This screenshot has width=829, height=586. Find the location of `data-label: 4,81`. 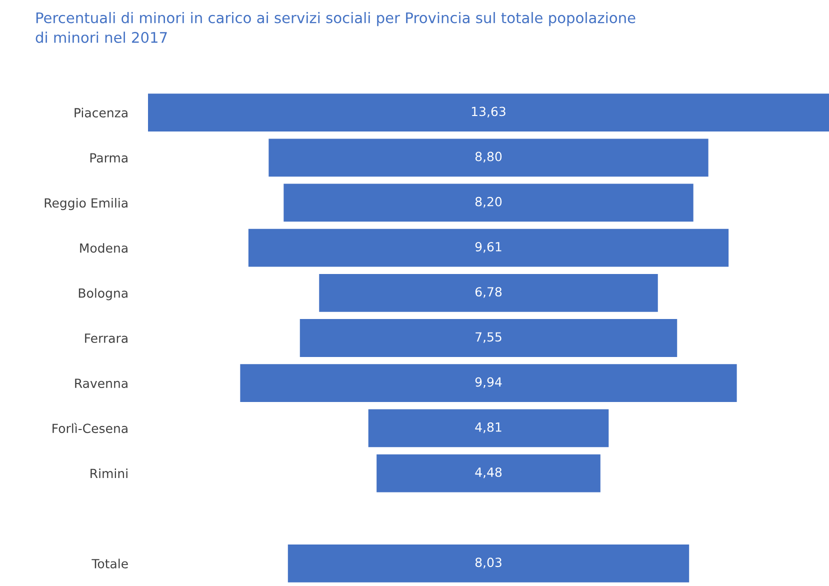

data-label: 4,81 is located at coordinates (488, 428).